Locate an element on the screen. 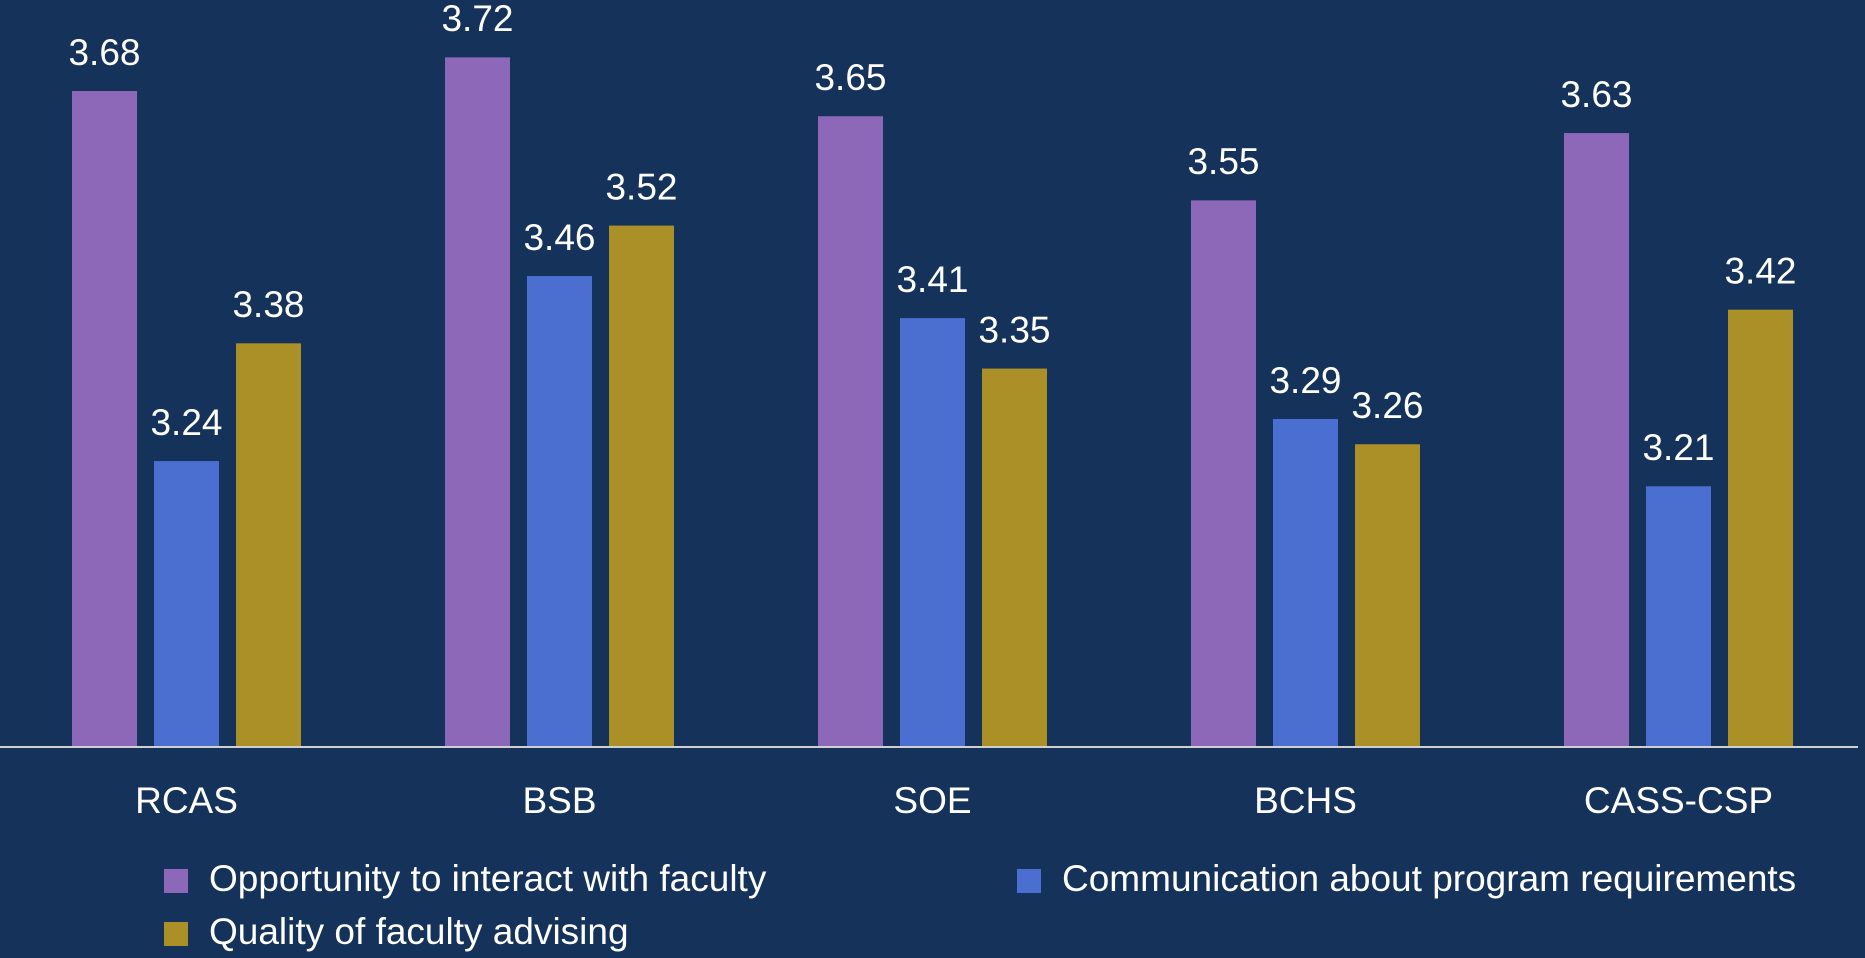 This screenshot has width=1865, height=958. legend-label: Communication about program requirements is located at coordinates (1429, 878).